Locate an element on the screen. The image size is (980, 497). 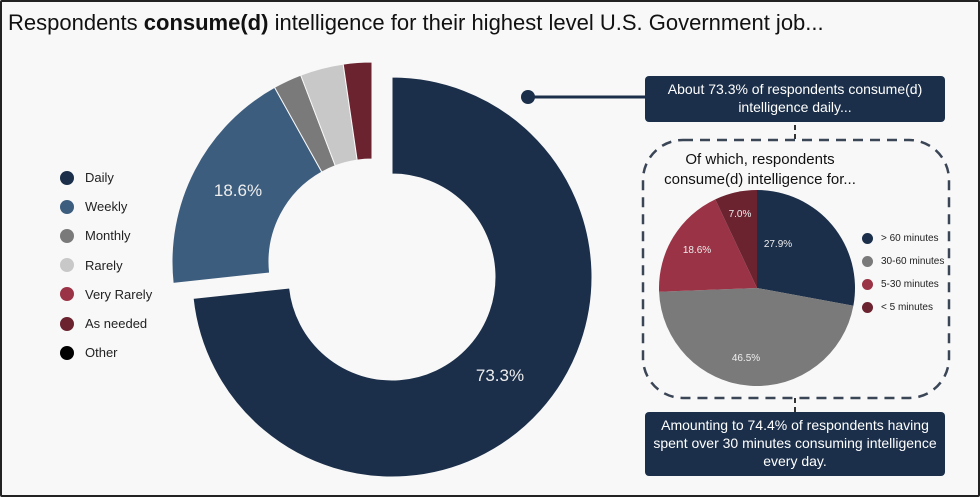
pie-legend-item: > 60 minutes is located at coordinates (900, 238).